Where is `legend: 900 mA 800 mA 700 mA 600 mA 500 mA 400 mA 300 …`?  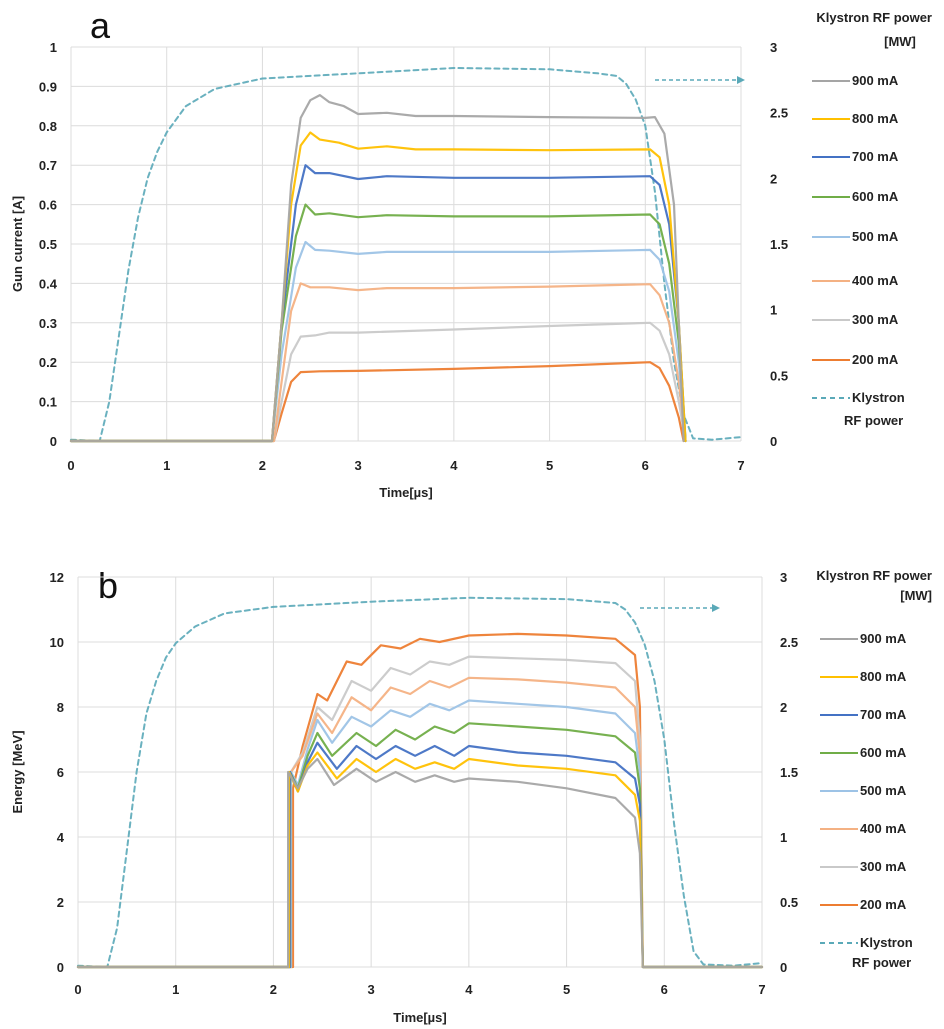 legend: 900 mA 800 mA 700 mA 600 mA 500 mA 400 mA 300 … is located at coordinates (858, 250).